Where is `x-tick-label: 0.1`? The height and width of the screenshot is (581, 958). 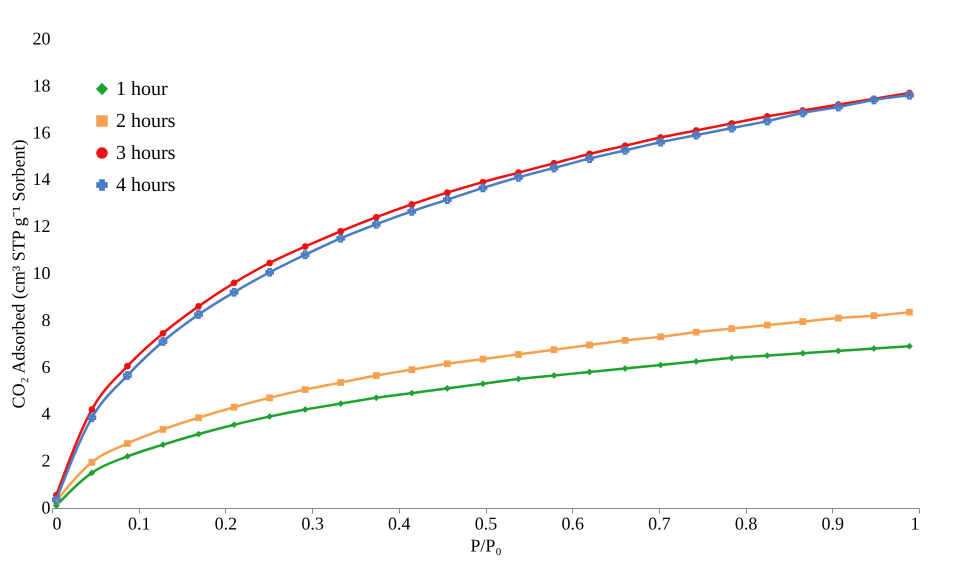 x-tick-label: 0.1 is located at coordinates (139, 524).